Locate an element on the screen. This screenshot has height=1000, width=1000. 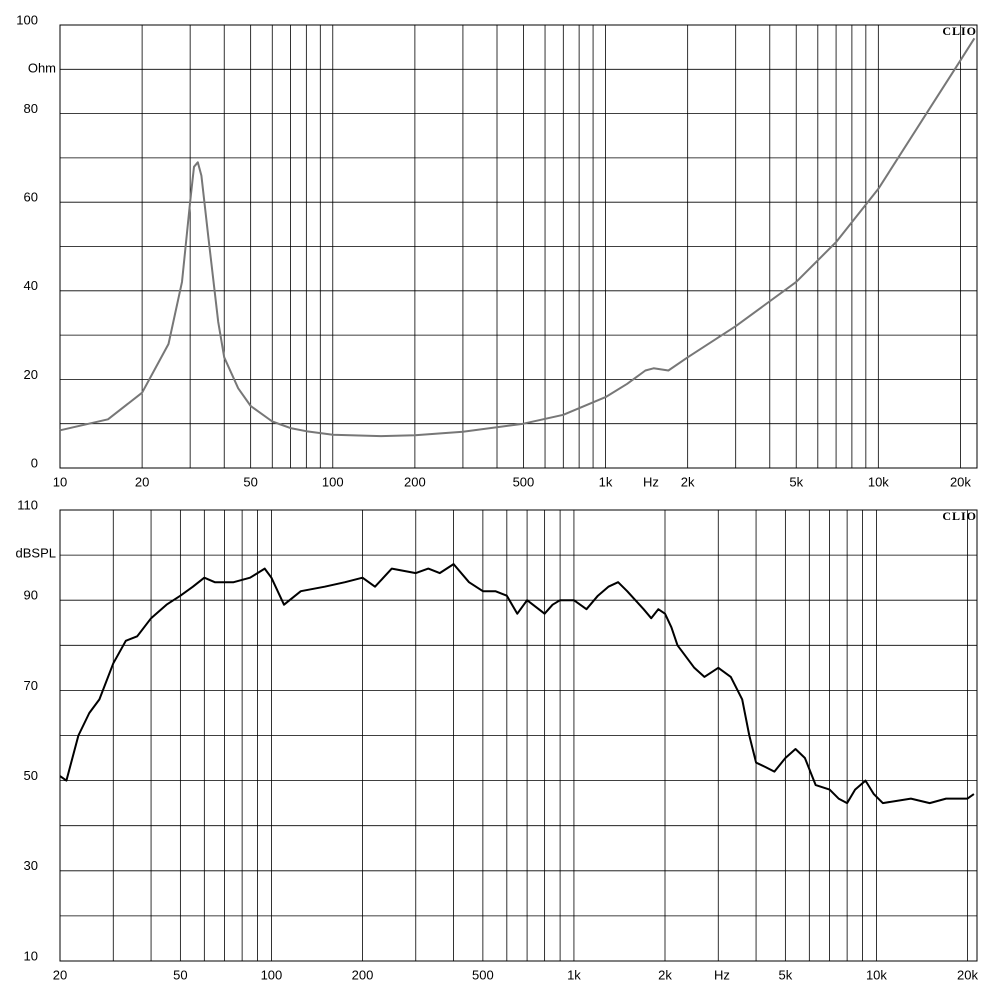
y-tick-label: 50 is located at coordinates (31, 775).